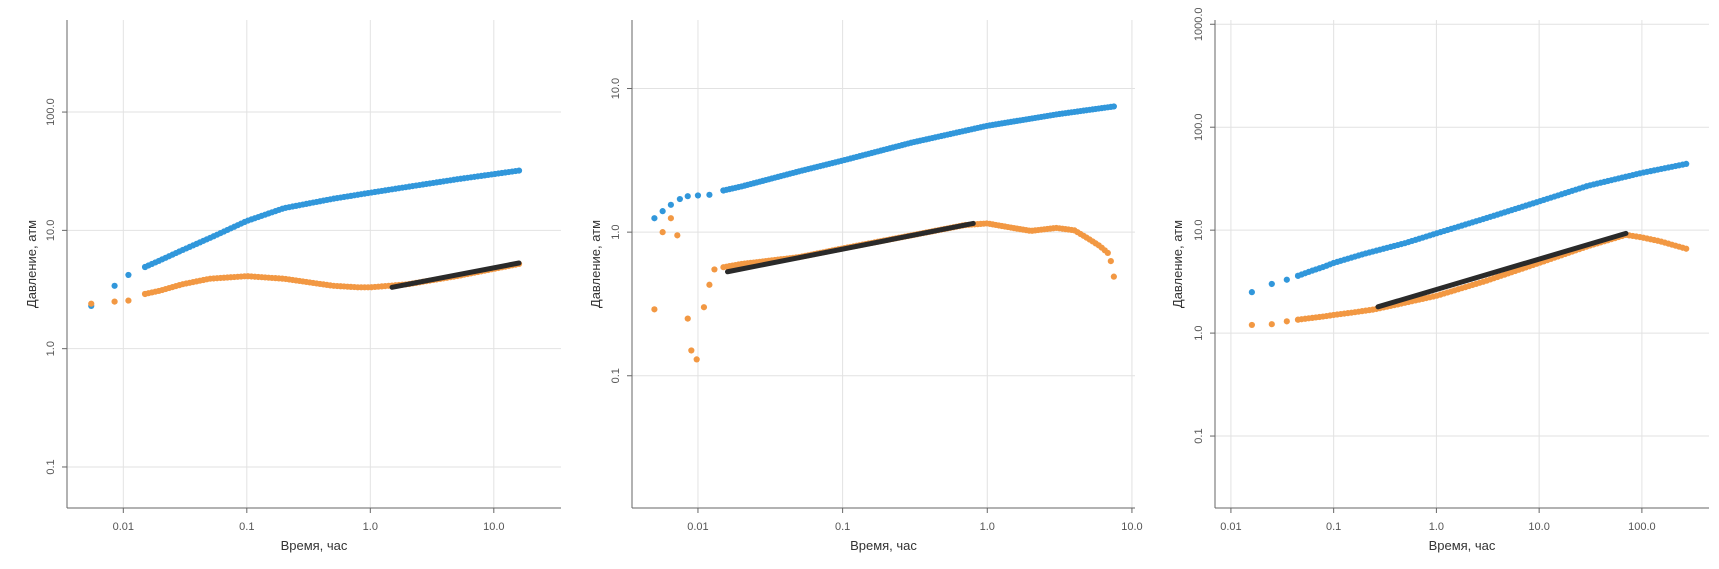  What do you see at coordinates (1642, 527) in the screenshot?
I see `x-tick-label: 100.0` at bounding box center [1642, 527].